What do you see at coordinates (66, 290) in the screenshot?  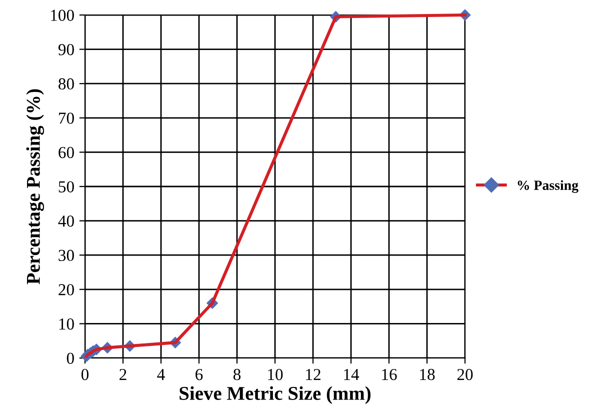 I see `y-tick-label: 20` at bounding box center [66, 290].